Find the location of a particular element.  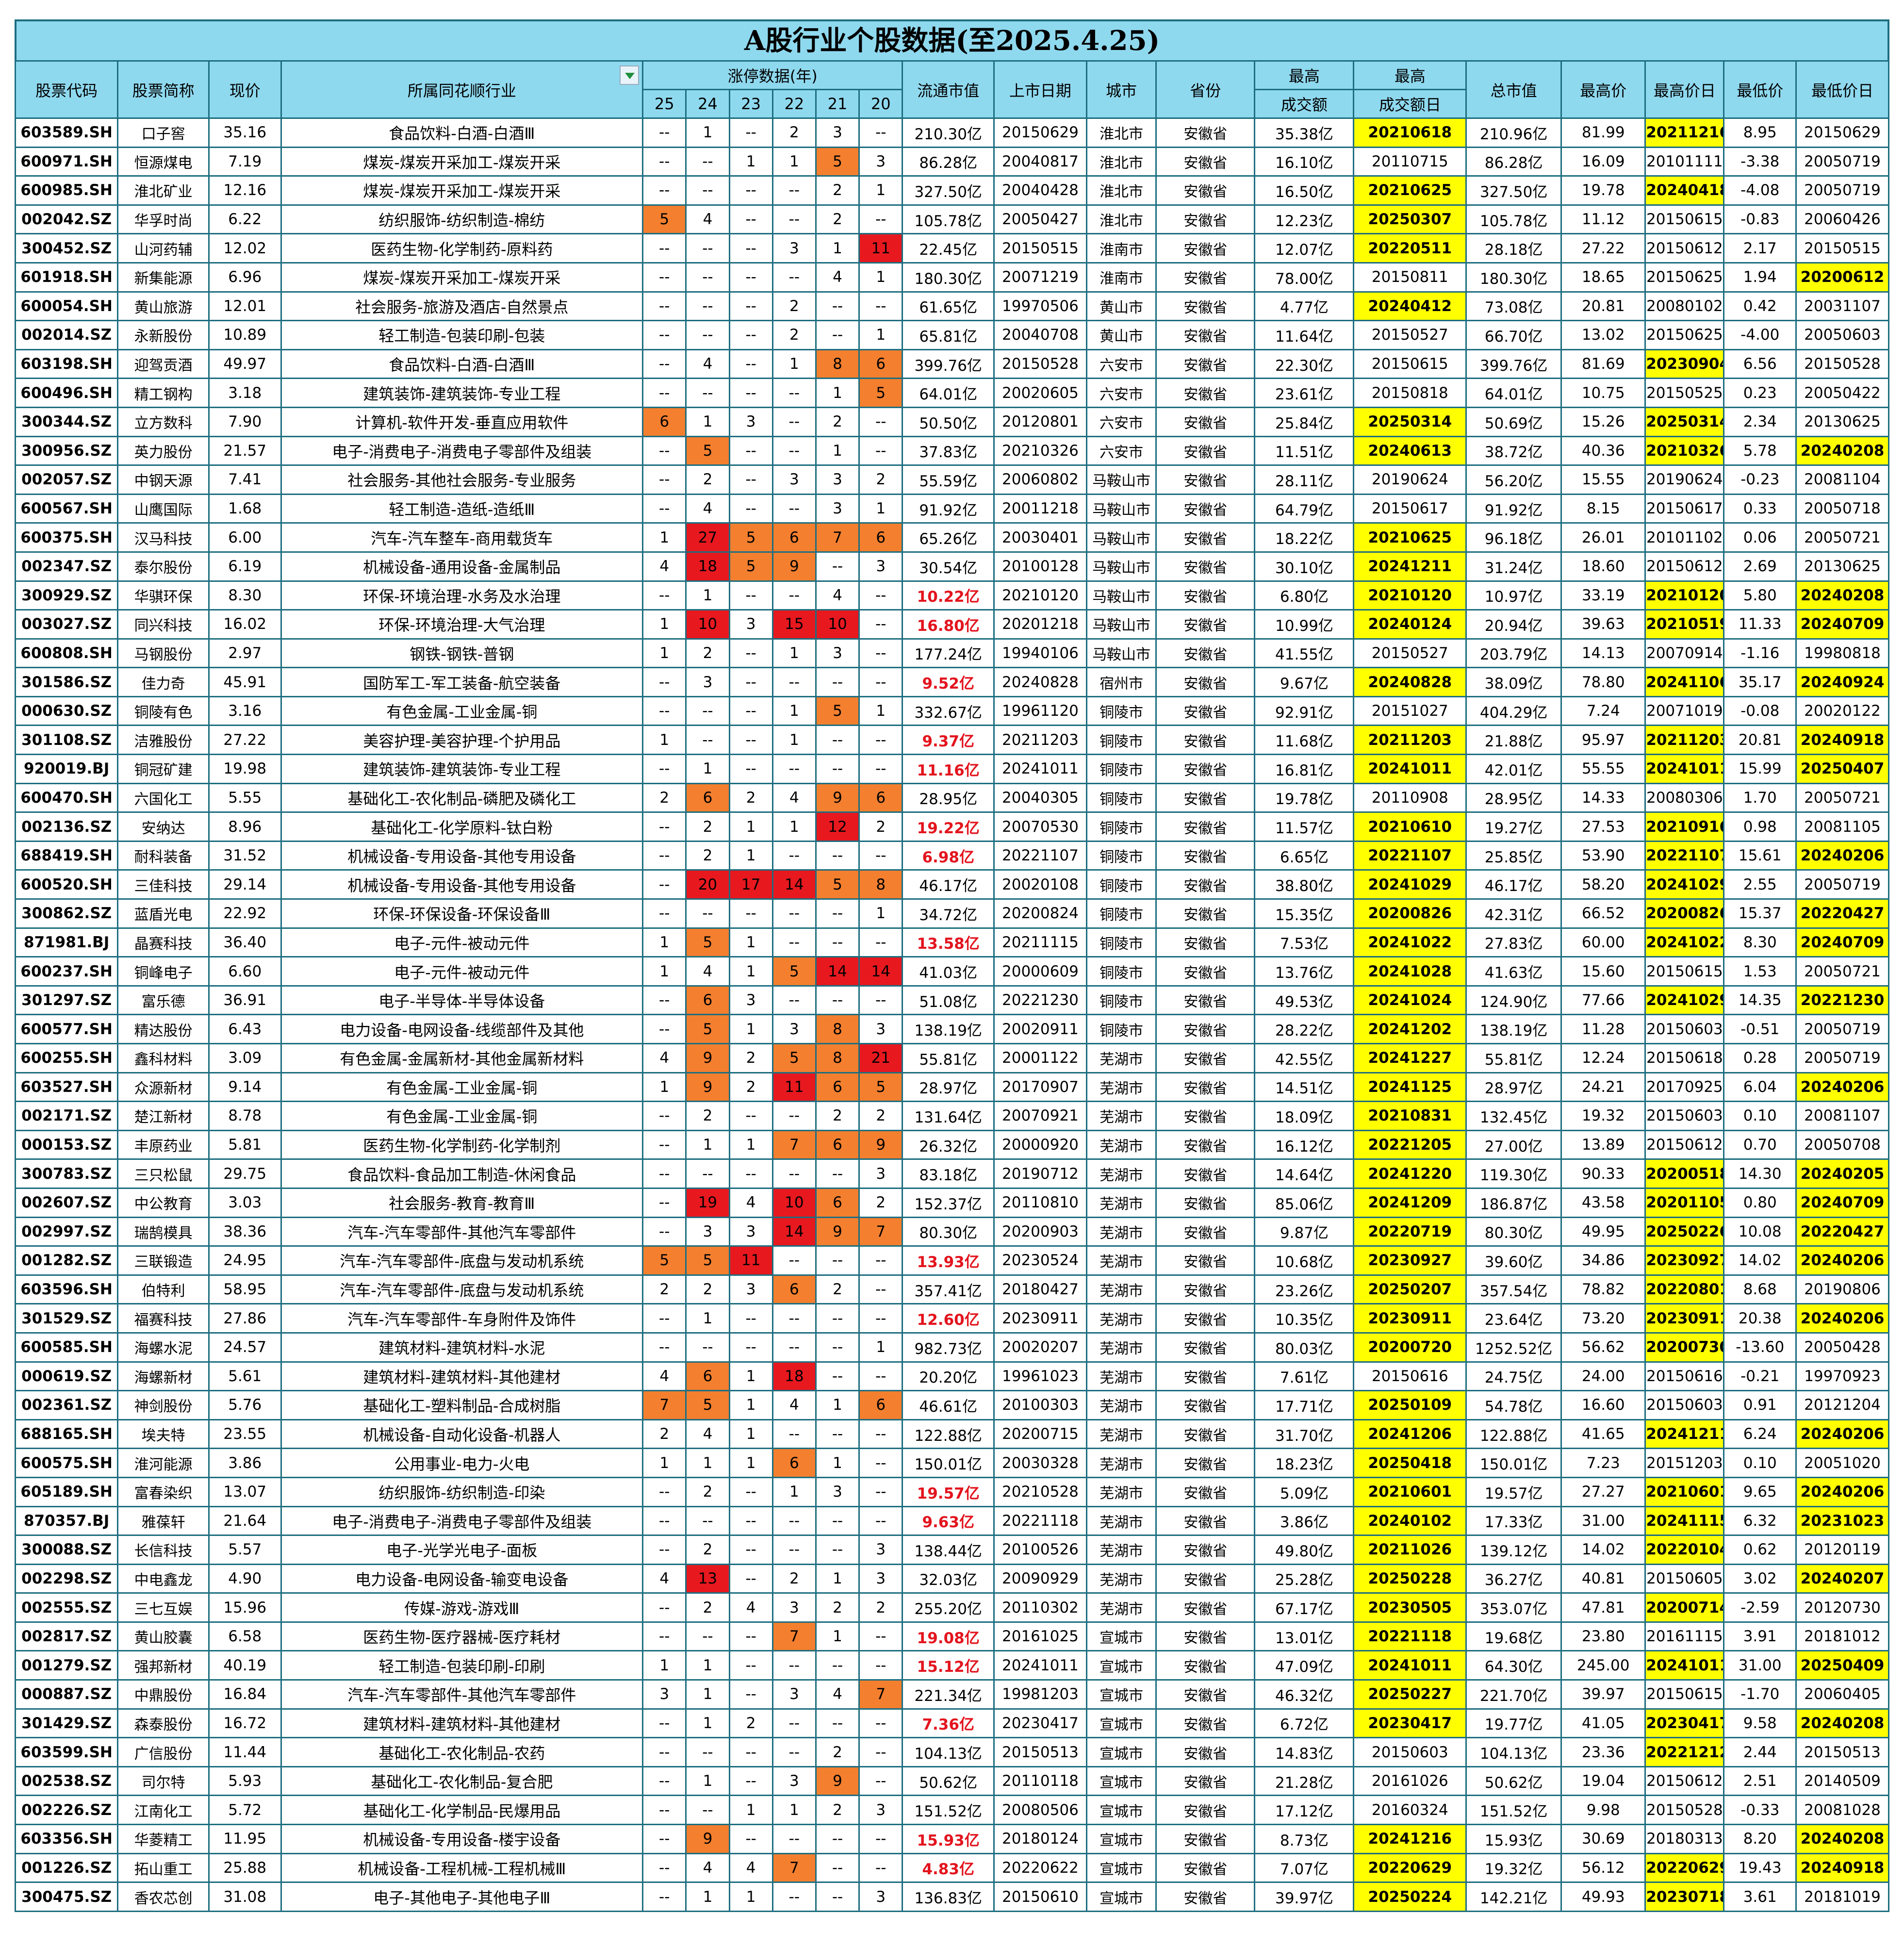

stock-code-cell: 301586.SZ is located at coordinates (66, 682).